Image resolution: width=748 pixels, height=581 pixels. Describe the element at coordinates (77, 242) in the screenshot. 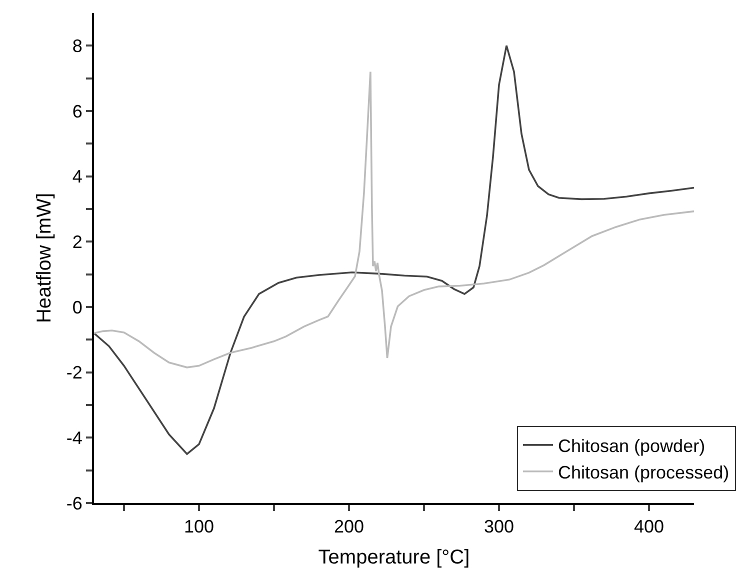

I see `y-tick-label: 2` at that location.